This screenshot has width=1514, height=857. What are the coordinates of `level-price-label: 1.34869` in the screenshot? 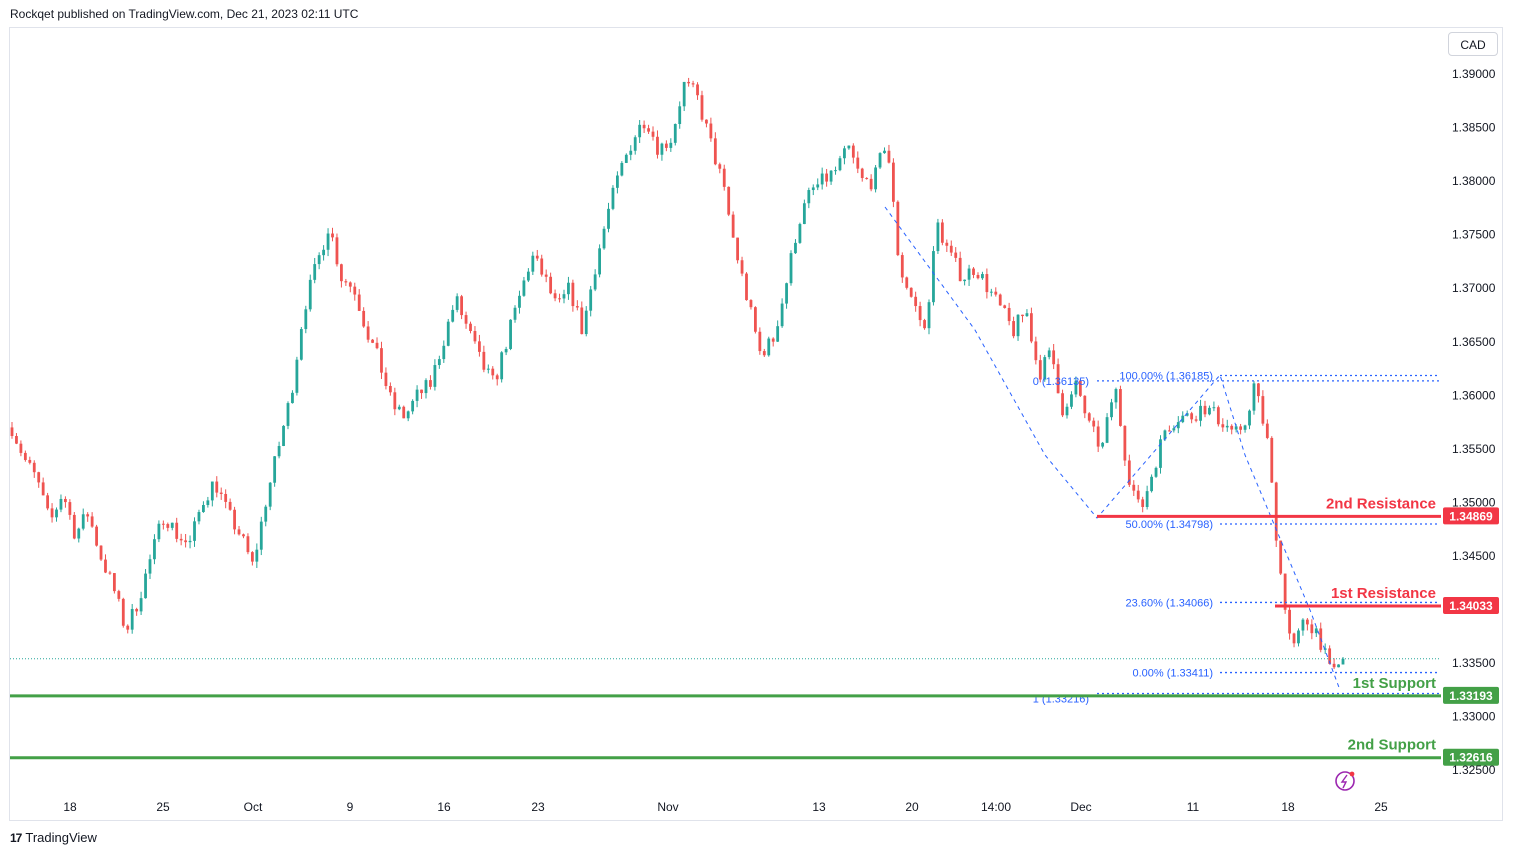 It's located at (1471, 516).